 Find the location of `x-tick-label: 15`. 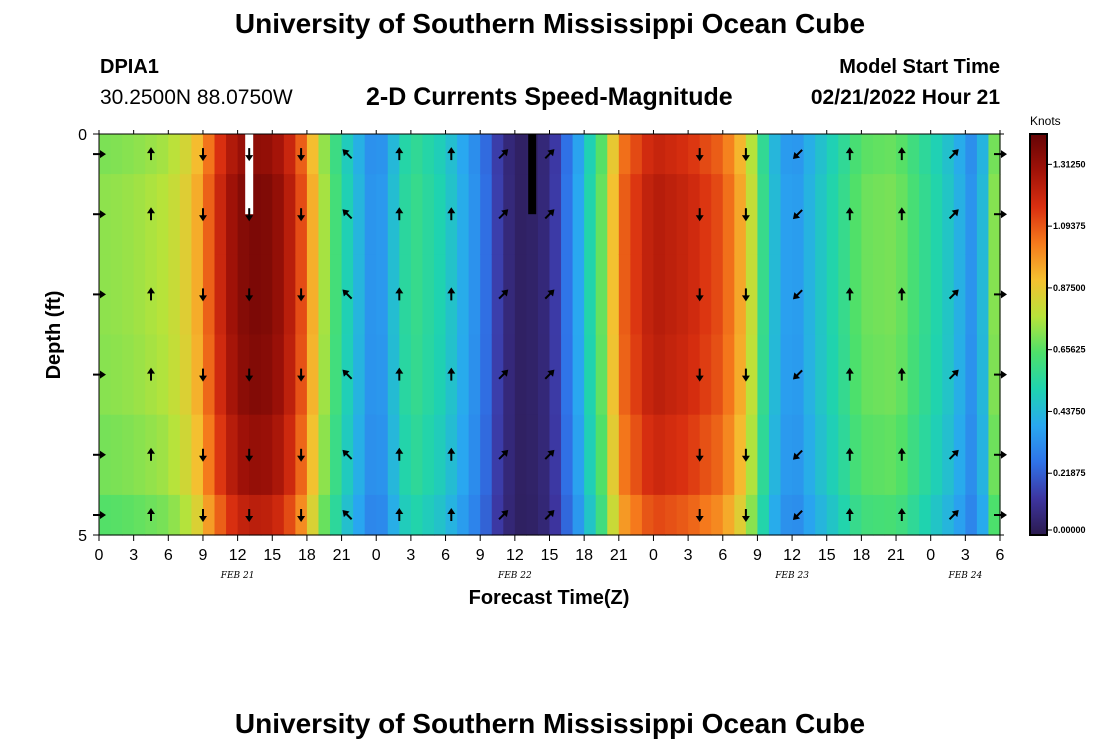

x-tick-label: 15 is located at coordinates (272, 555).